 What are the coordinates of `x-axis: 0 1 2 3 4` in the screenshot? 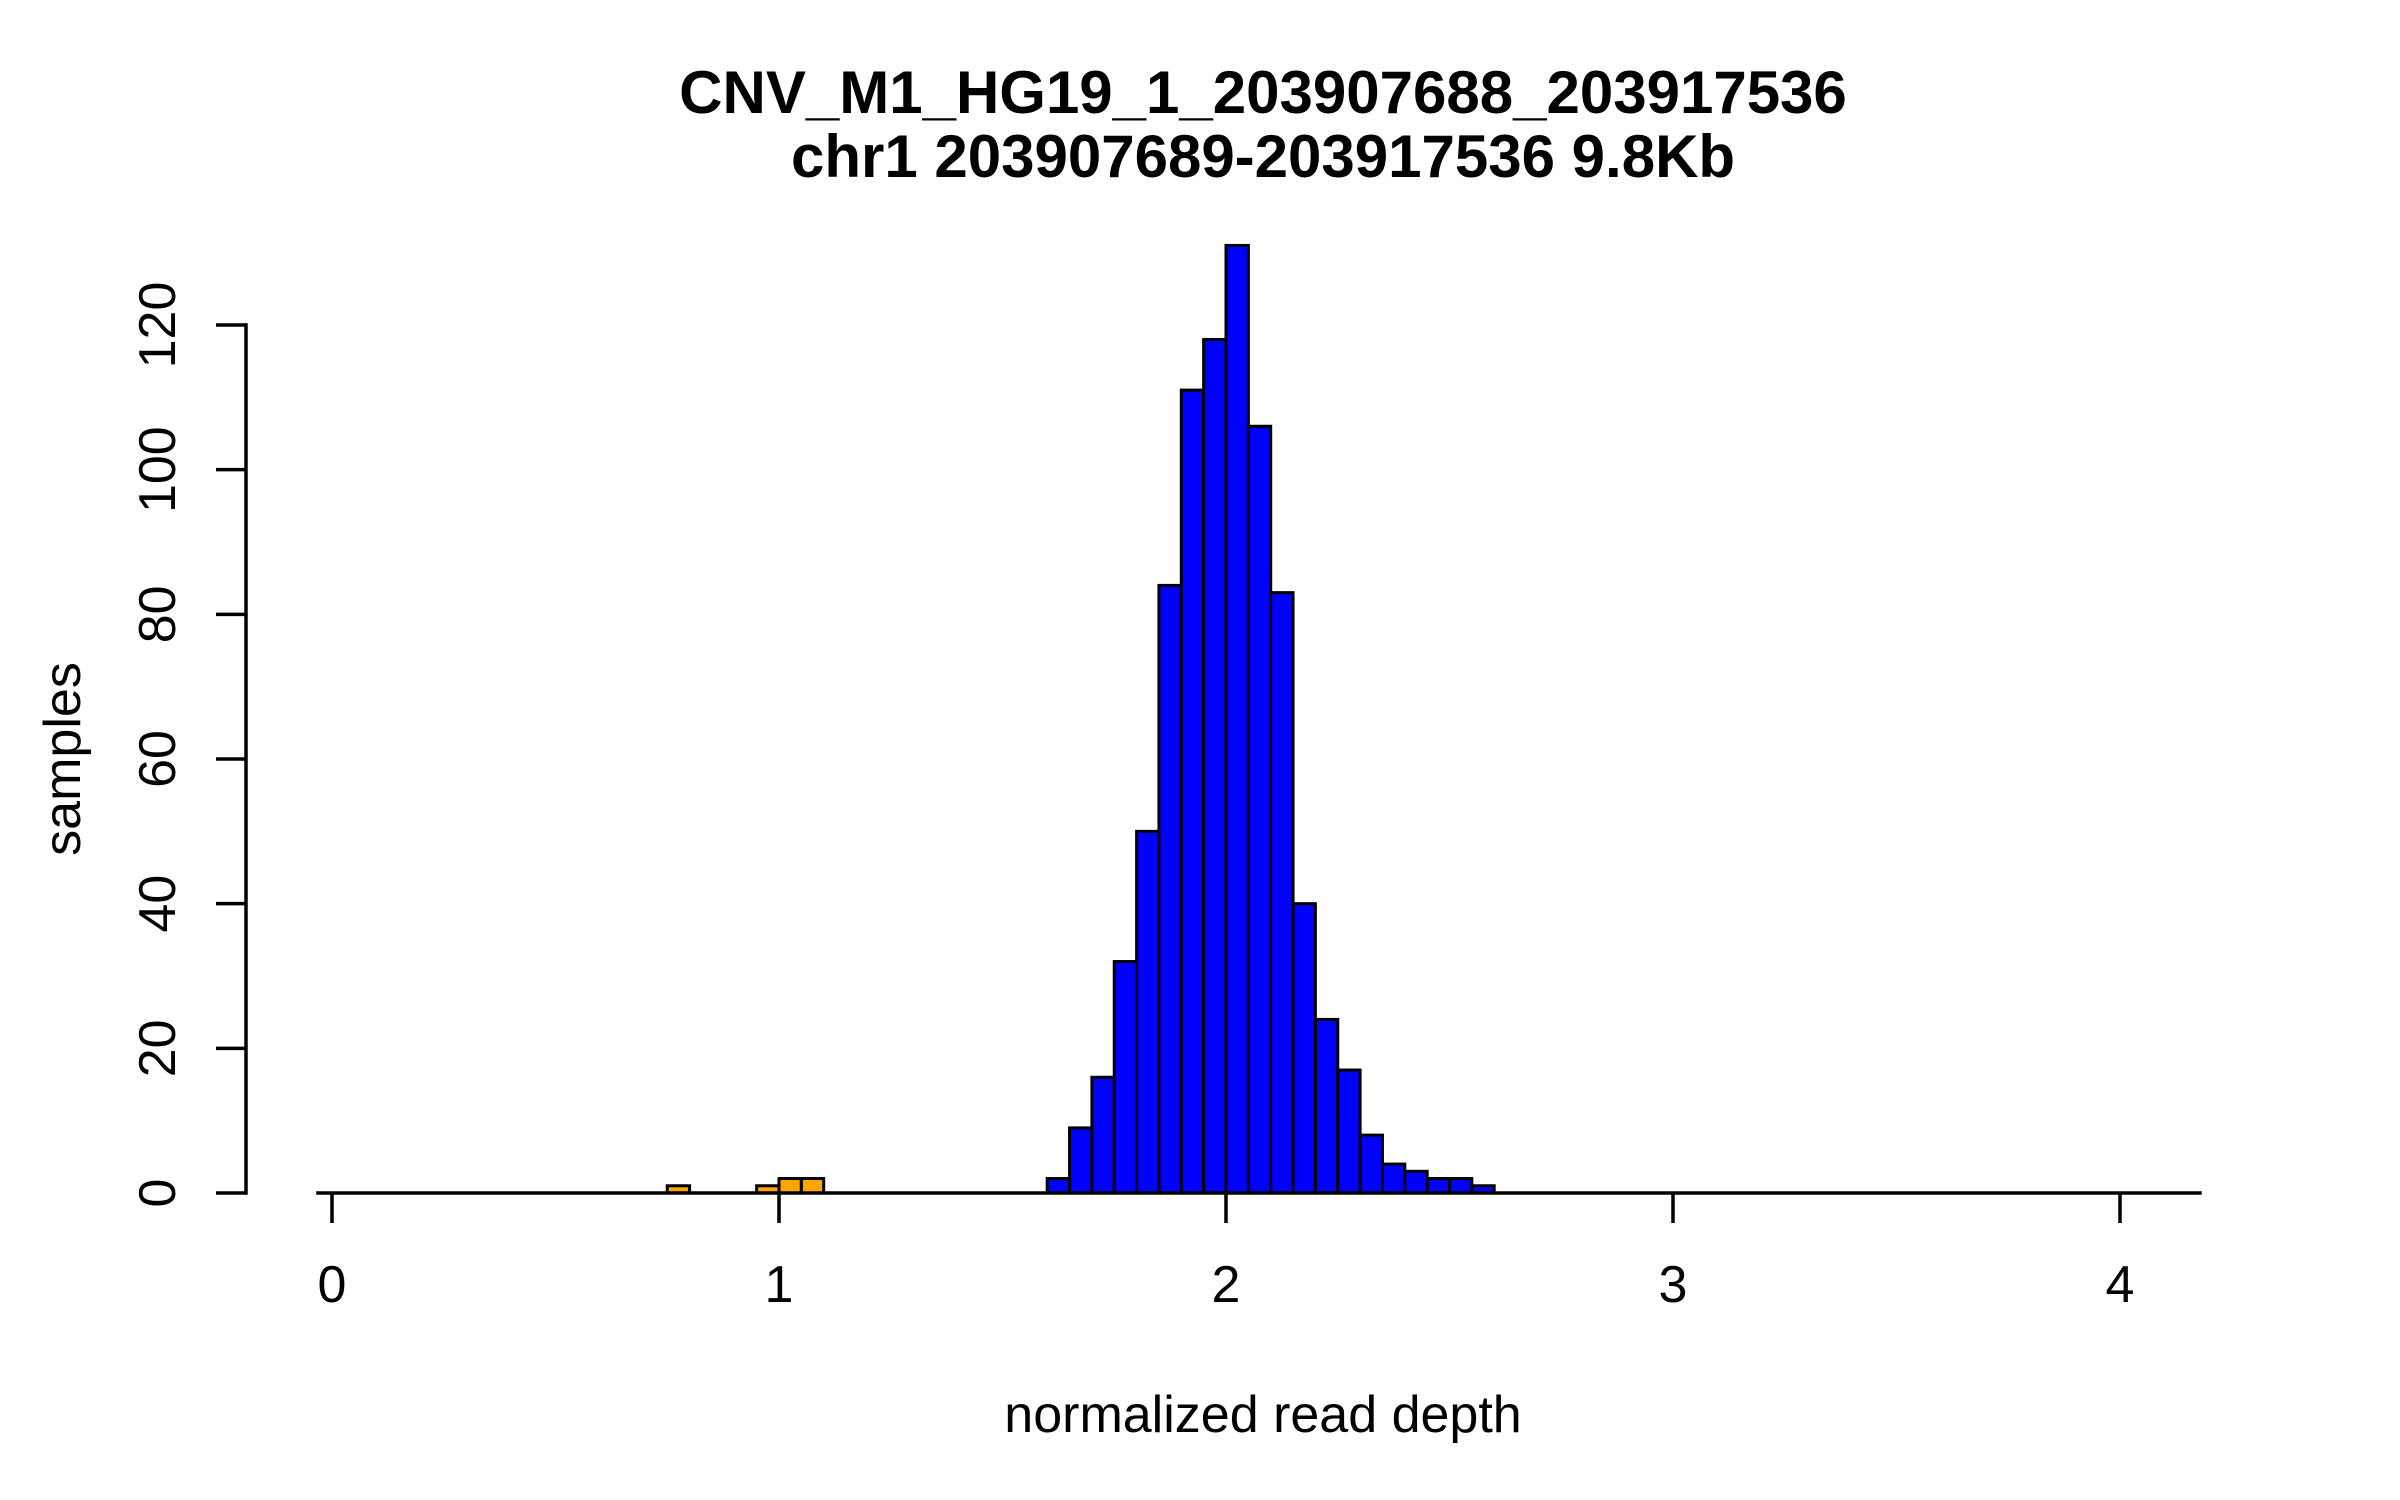 It's located at (1259, 1252).